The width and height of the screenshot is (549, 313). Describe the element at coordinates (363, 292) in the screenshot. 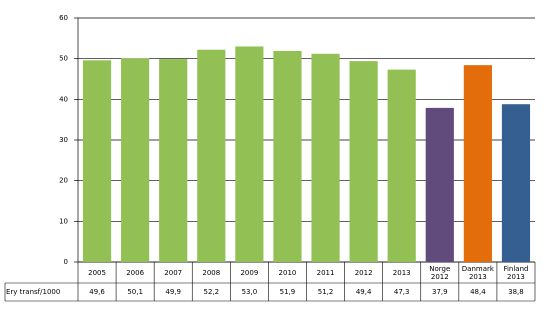

I see `value-label: 49,4` at that location.